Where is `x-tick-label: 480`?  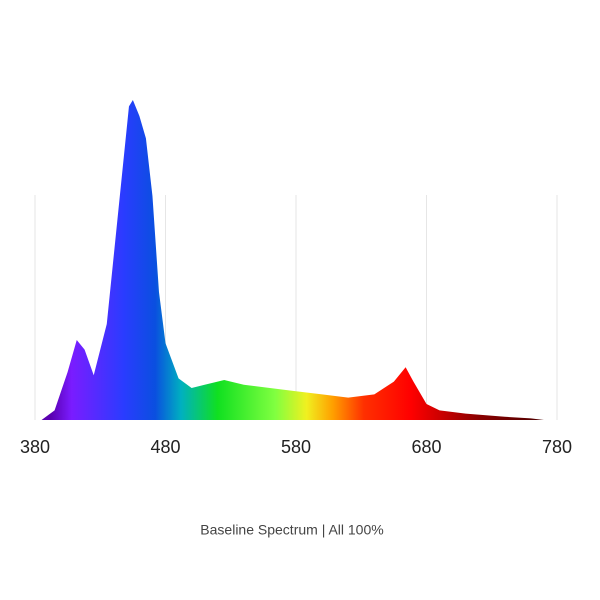
x-tick-label: 480 is located at coordinates (165, 447).